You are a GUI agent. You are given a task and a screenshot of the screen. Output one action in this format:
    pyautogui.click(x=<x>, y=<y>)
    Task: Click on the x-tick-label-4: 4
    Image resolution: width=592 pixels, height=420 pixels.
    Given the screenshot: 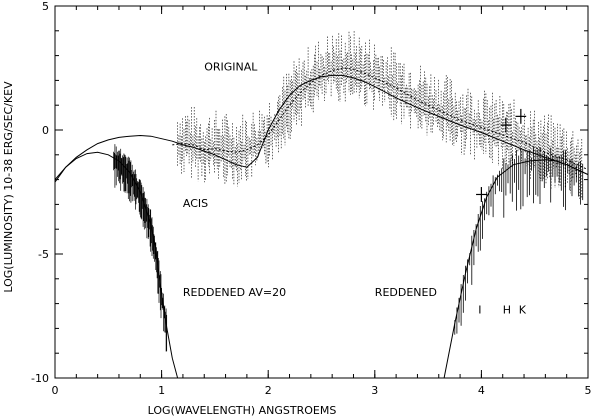 What is the action you would take?
    pyautogui.click(x=481, y=390)
    